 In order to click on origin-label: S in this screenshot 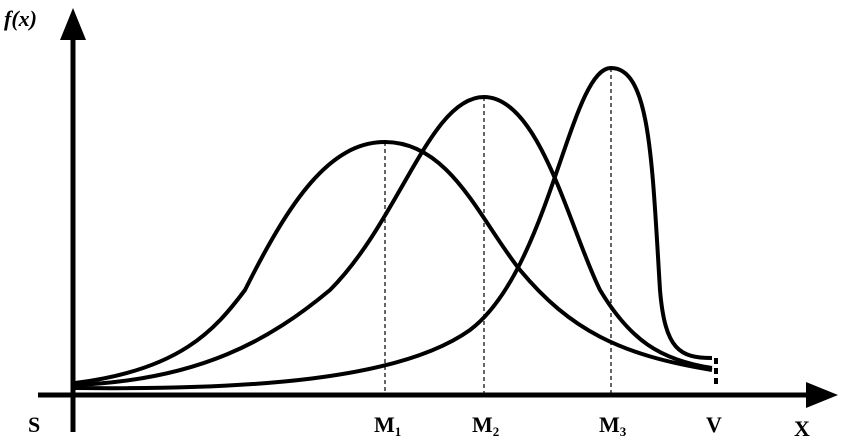, I will do `click(34, 424)`.